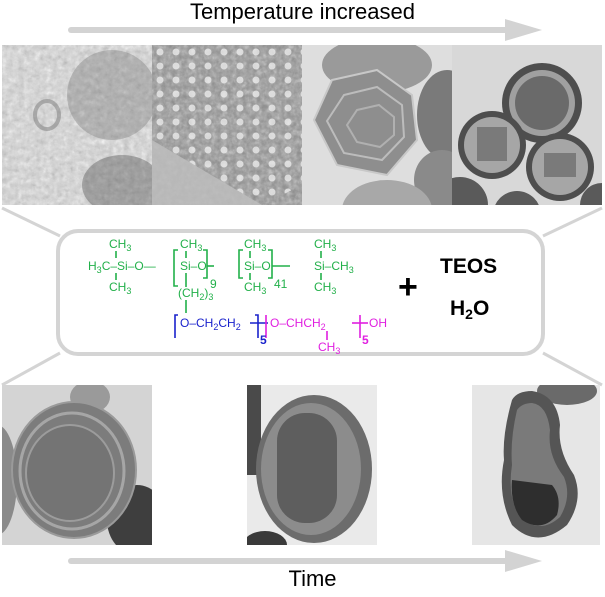  Describe the element at coordinates (305, 561) in the screenshot. I see `time-arrow` at that location.